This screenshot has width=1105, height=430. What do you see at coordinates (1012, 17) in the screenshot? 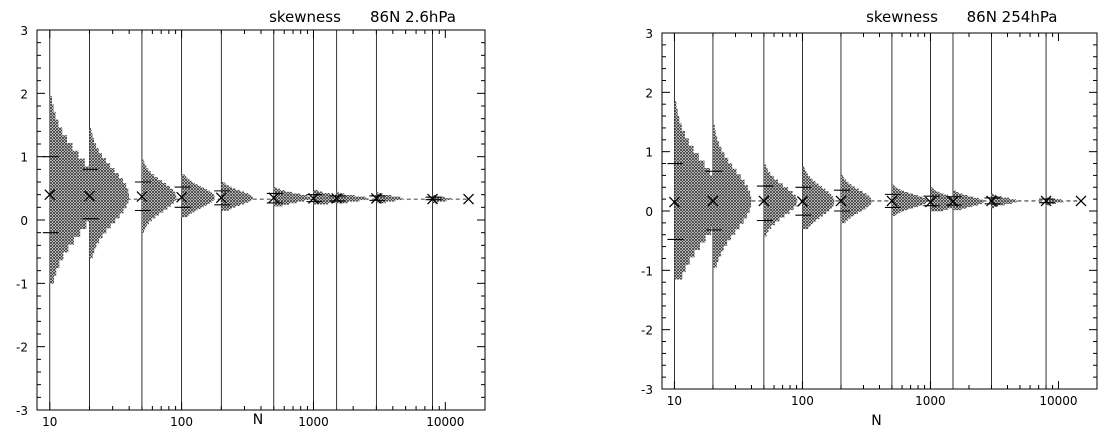
I see `chart-subtitle: 86N 254hPa` at bounding box center [1012, 17].